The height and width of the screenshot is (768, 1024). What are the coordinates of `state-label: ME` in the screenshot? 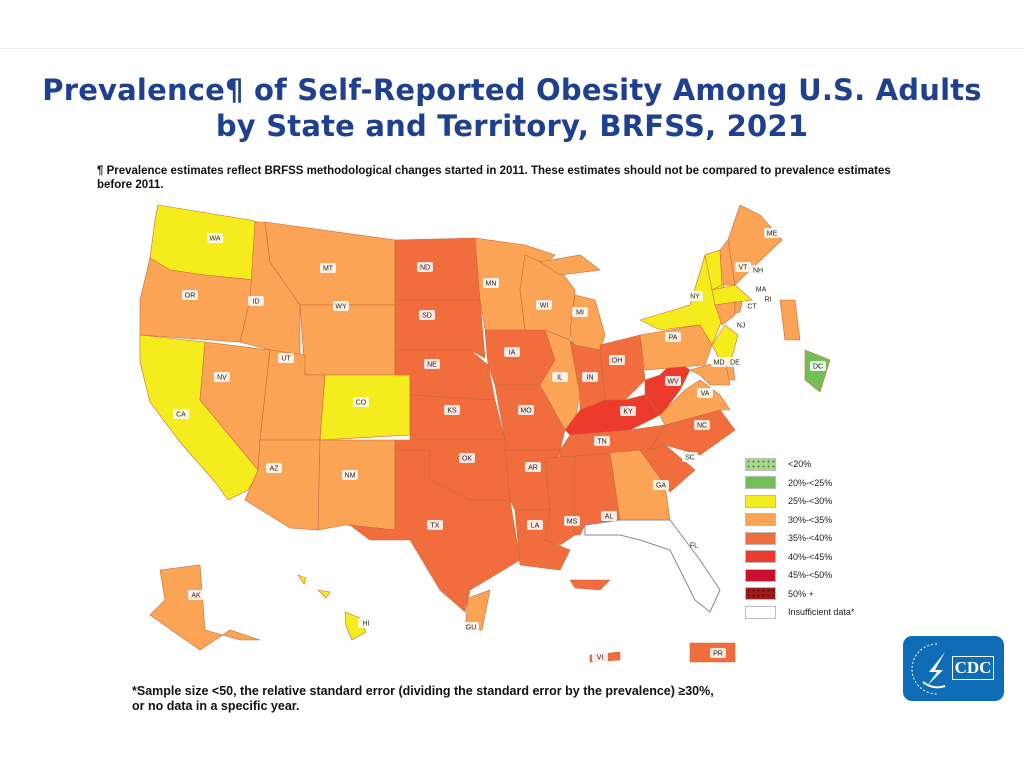 It's located at (772, 233).